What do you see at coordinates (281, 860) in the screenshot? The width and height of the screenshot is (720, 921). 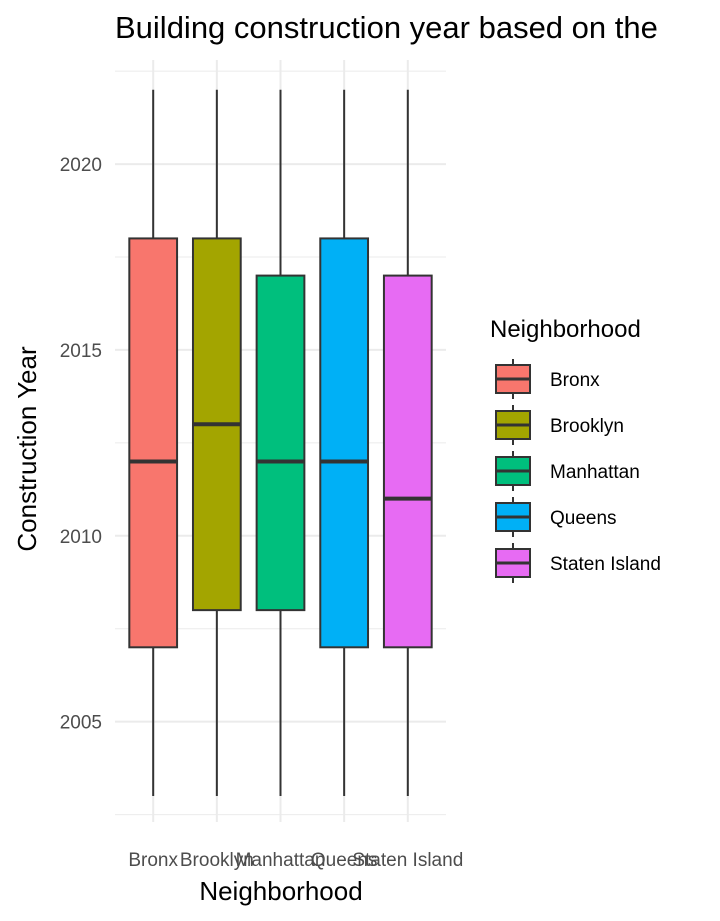 I see `x-tick-label: Manhattan` at bounding box center [281, 860].